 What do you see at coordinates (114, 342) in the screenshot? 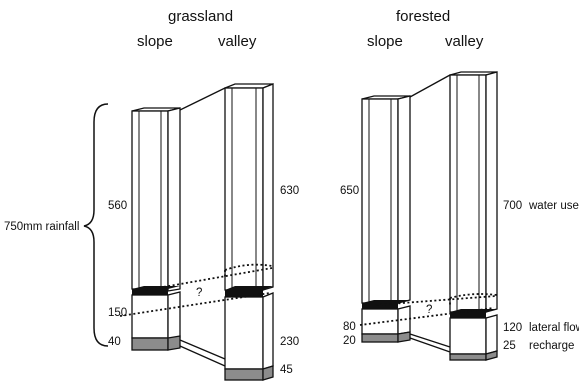
I see `grassland-slope-recharge-value: 40` at bounding box center [114, 342].